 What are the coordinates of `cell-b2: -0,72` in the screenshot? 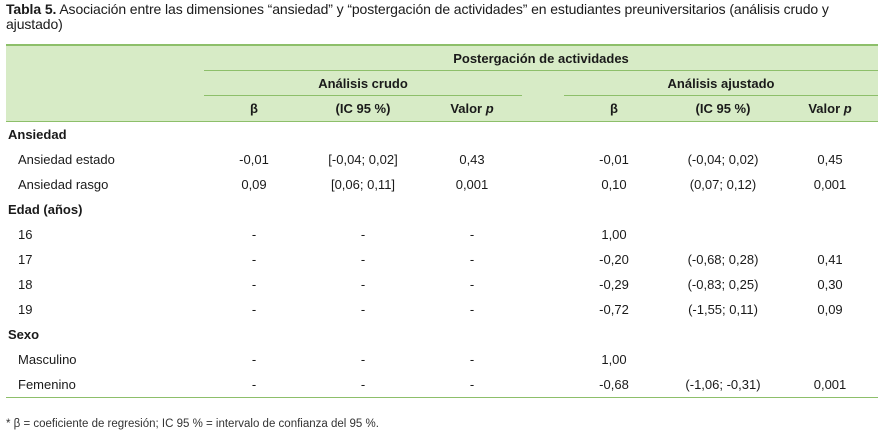 It's located at (614, 309).